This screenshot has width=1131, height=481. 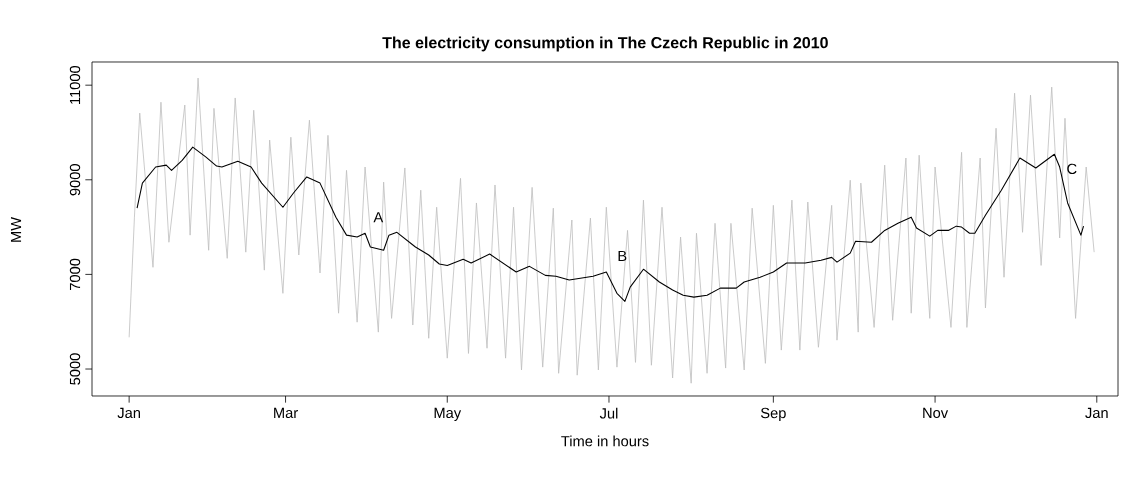 I want to click on annotation: C, so click(x=1072, y=169).